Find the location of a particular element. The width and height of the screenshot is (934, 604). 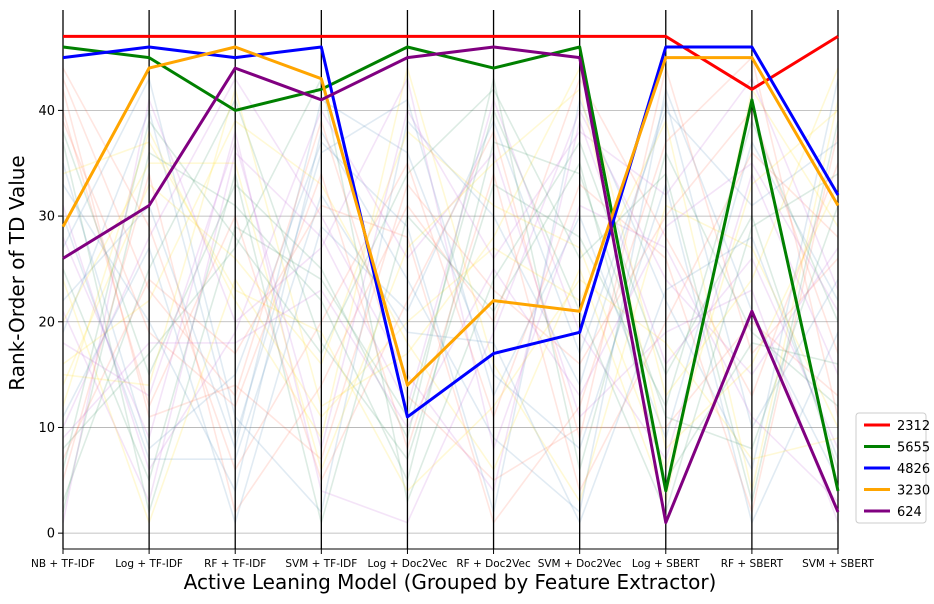

x-tick-label: Log + SBERT is located at coordinates (666, 564).